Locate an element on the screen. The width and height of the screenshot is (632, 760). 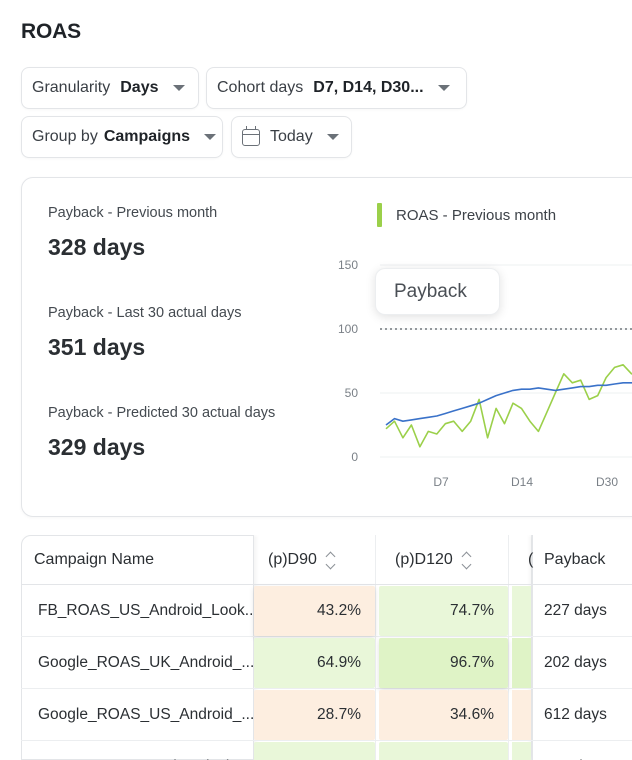
granularity-value: Days is located at coordinates (139, 87).